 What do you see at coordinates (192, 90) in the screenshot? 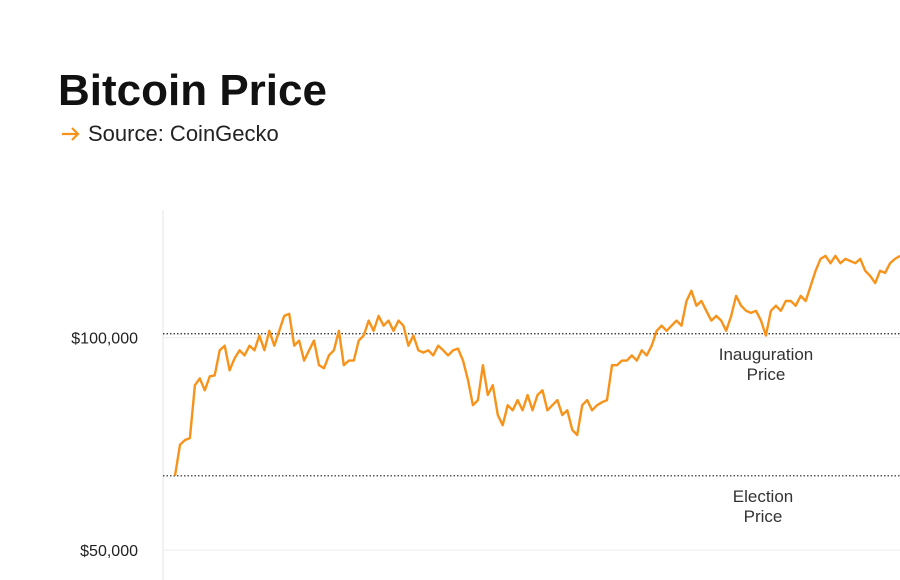
I see `chart-title: Bitcoin Price` at bounding box center [192, 90].